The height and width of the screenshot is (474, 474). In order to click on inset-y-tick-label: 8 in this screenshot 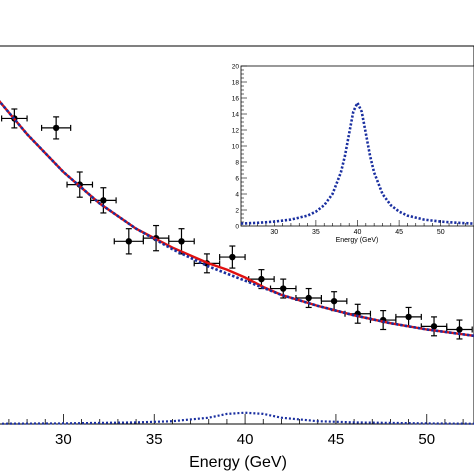, I will do `click(237, 162)`.